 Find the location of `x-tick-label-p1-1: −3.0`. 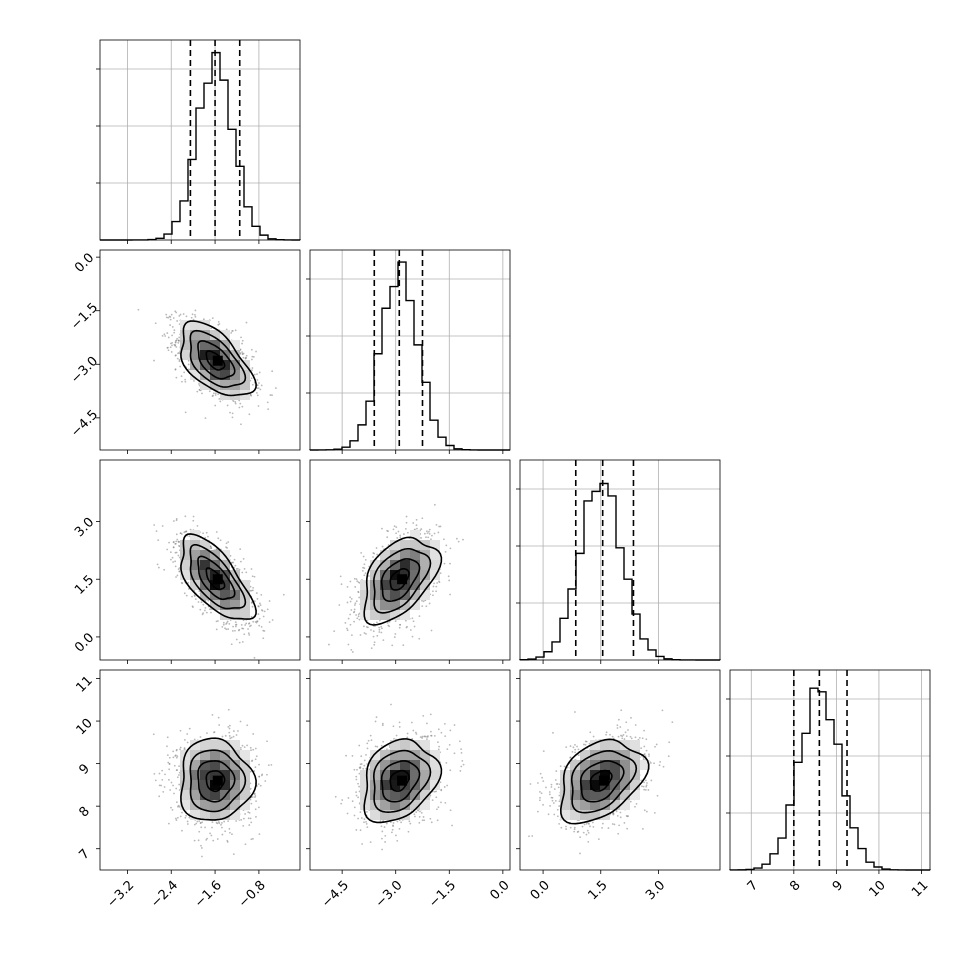

x-tick-label-p1-1: −3.0 is located at coordinates (389, 894).